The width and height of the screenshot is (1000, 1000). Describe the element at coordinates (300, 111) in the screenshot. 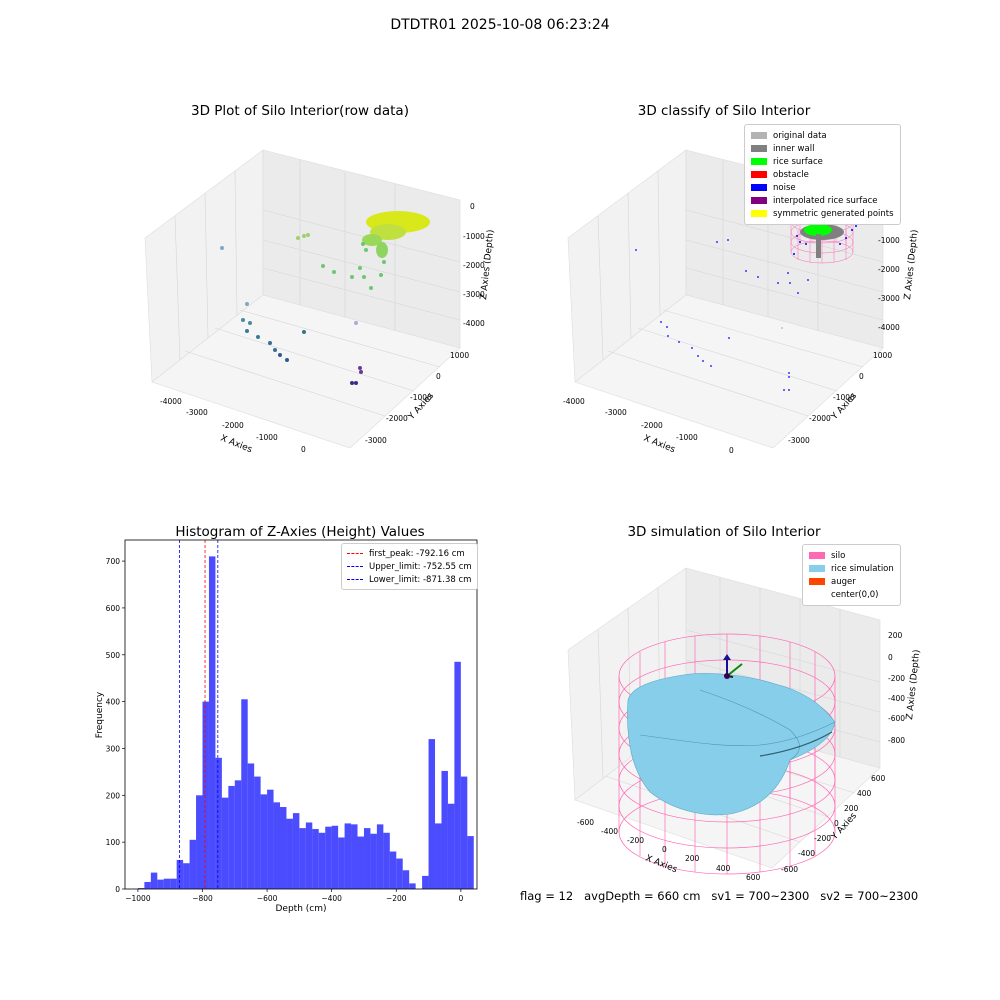

I see `raw-plot-title: 3D Plot of Silo Interior(row data)` at that location.